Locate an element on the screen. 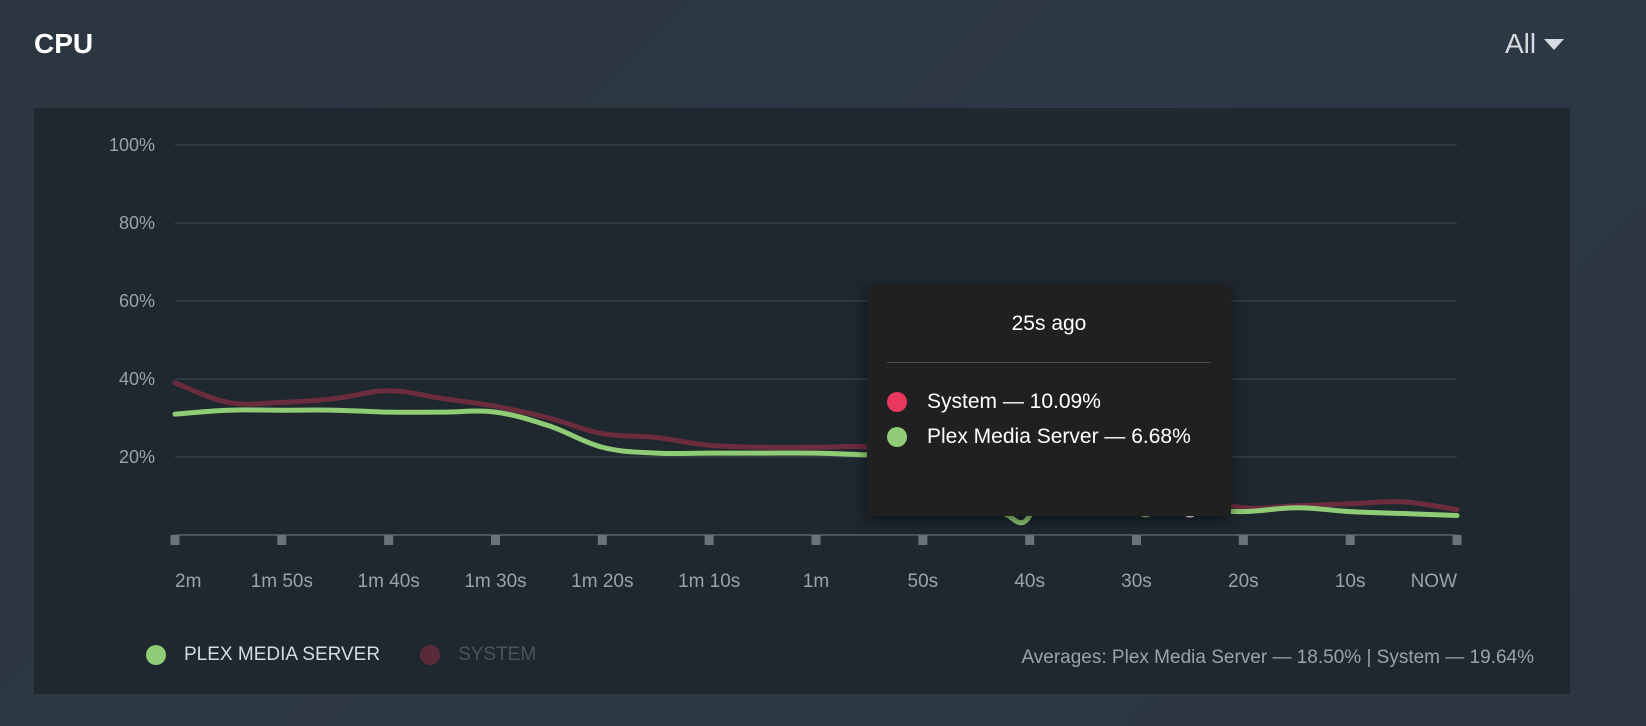 The image size is (1646, 726). x-tick-label: 1m is located at coordinates (816, 581).